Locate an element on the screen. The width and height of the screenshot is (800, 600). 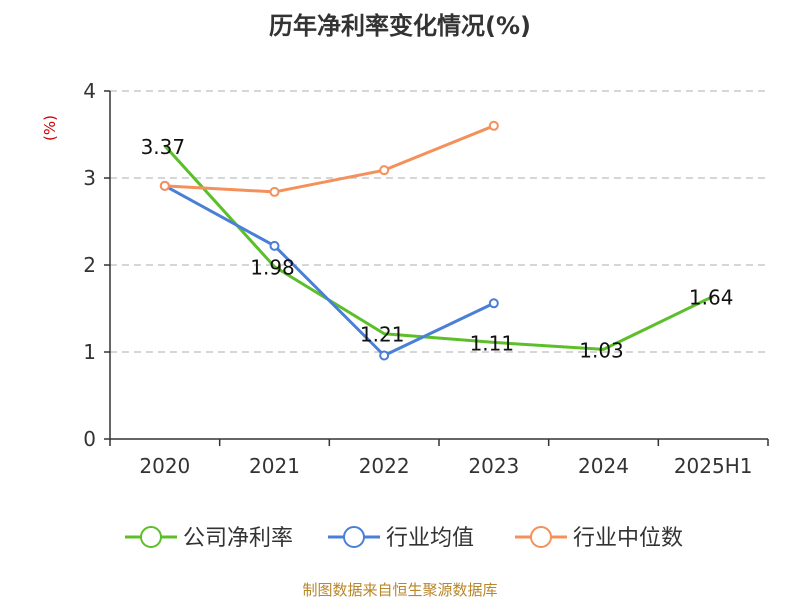
y-tick-label: 1 is located at coordinates (89, 352).